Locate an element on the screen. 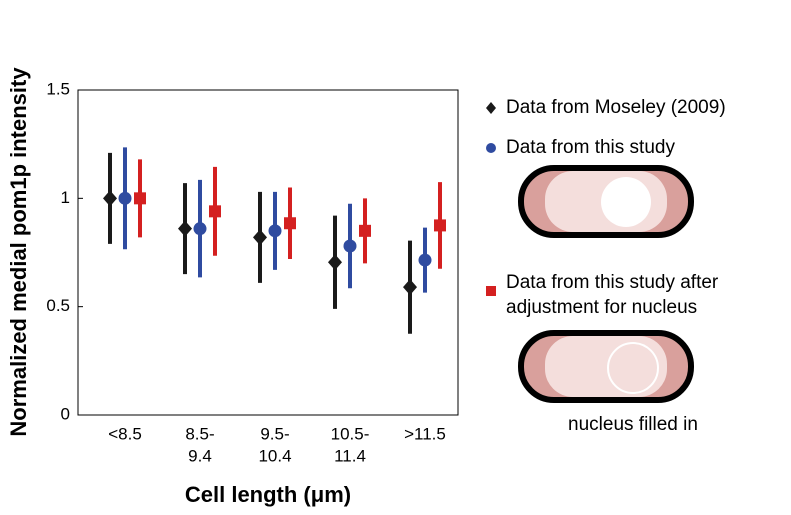 This screenshot has height=515, width=791. annotation: nucleus filled in is located at coordinates (633, 424).